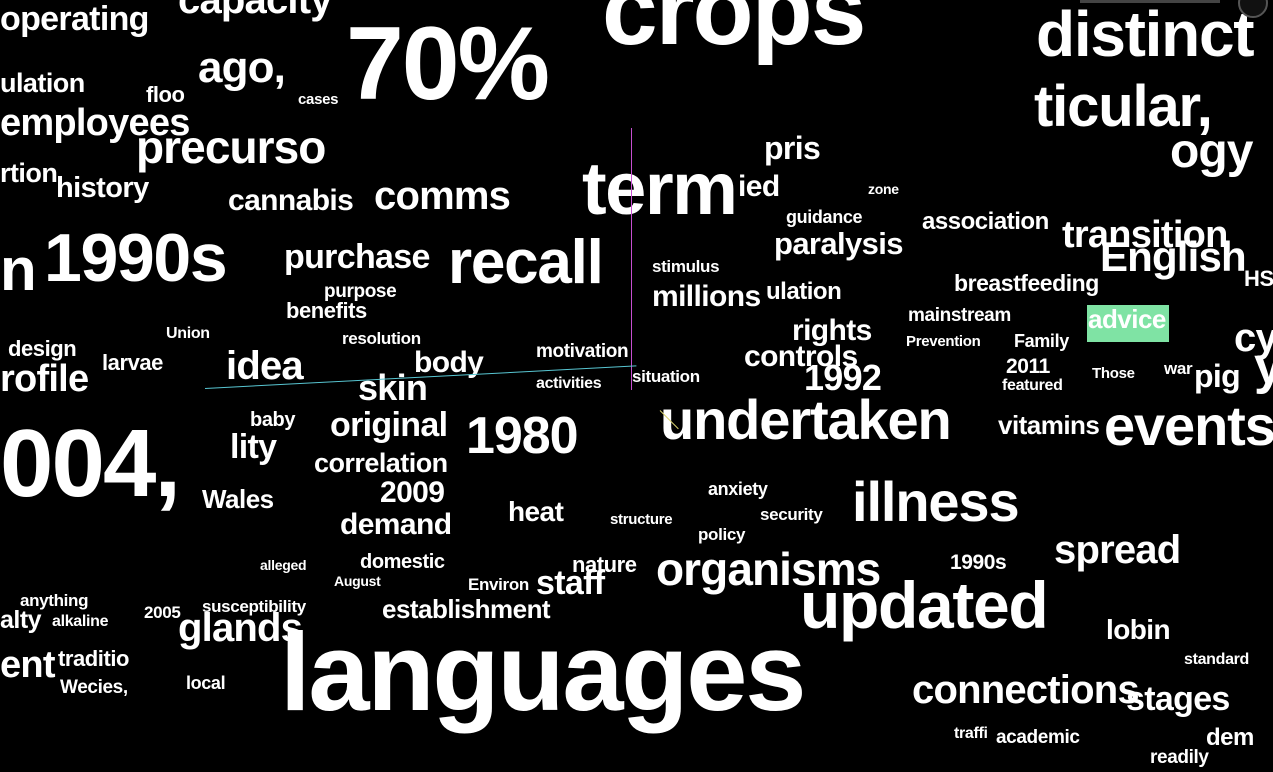 This screenshot has width=1273, height=772. Describe the element at coordinates (253, 447) in the screenshot. I see `word-lity: lity` at that location.